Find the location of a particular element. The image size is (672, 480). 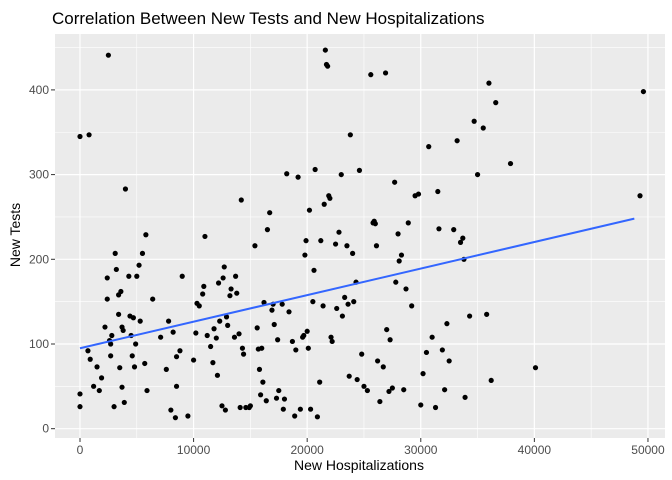

x-axis: 0 10000 20000 30000 40000 50000 is located at coordinates (371, 447).